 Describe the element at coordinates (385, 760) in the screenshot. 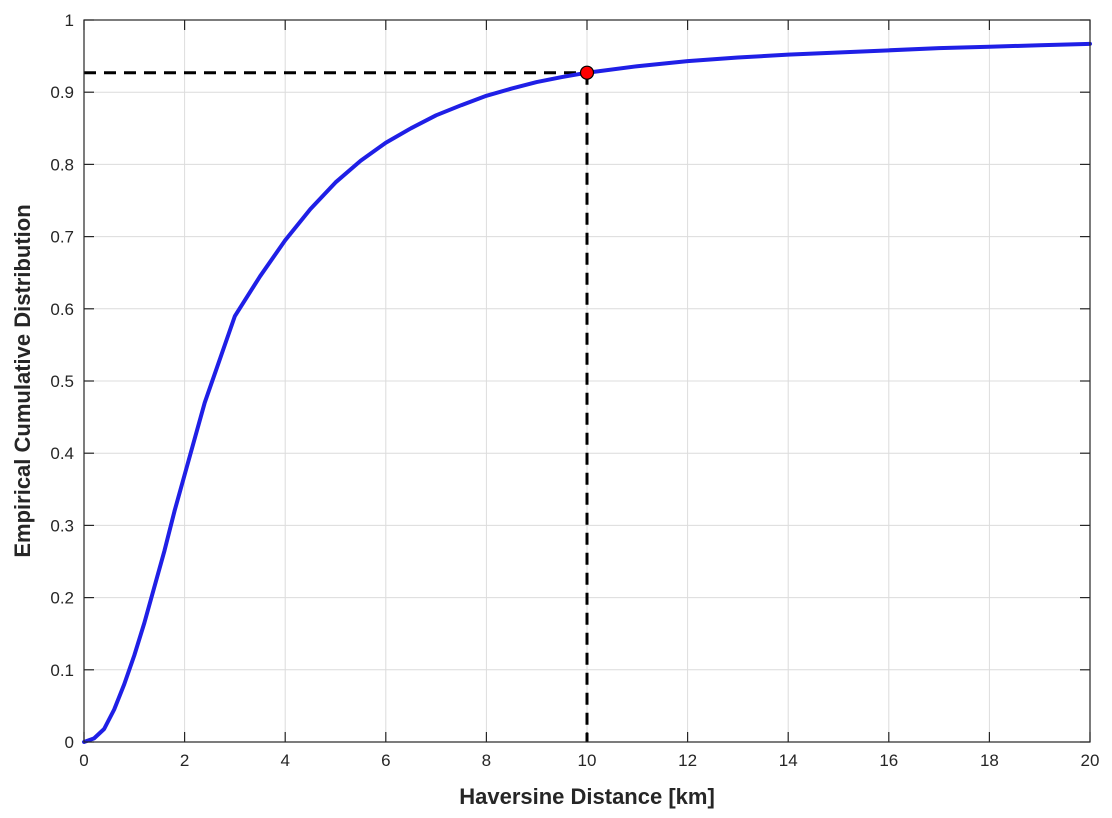

I see `x-tick-label: 6` at that location.